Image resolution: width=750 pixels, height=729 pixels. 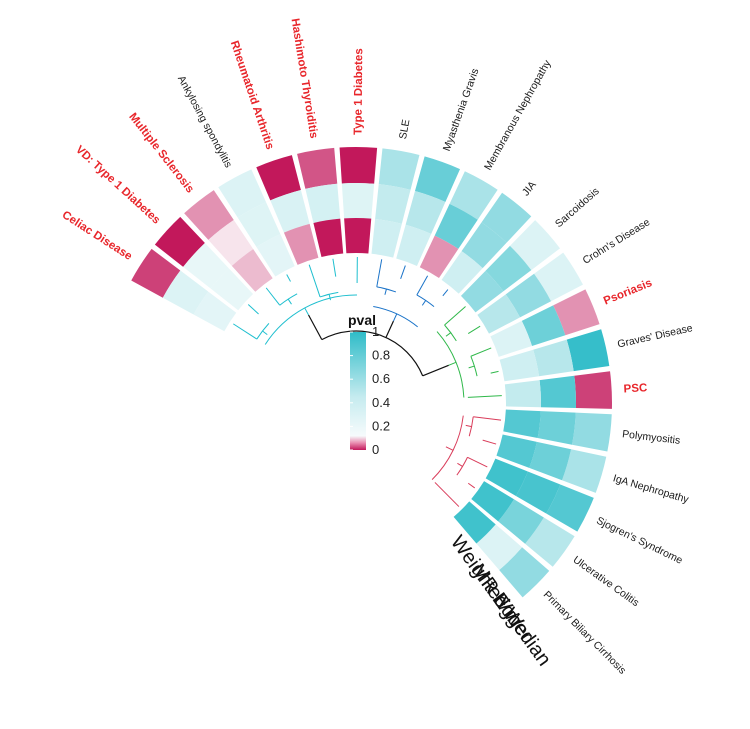 What do you see at coordinates (358, 91) in the screenshot?
I see `disease-label: Type 1 Diabetes` at bounding box center [358, 91].